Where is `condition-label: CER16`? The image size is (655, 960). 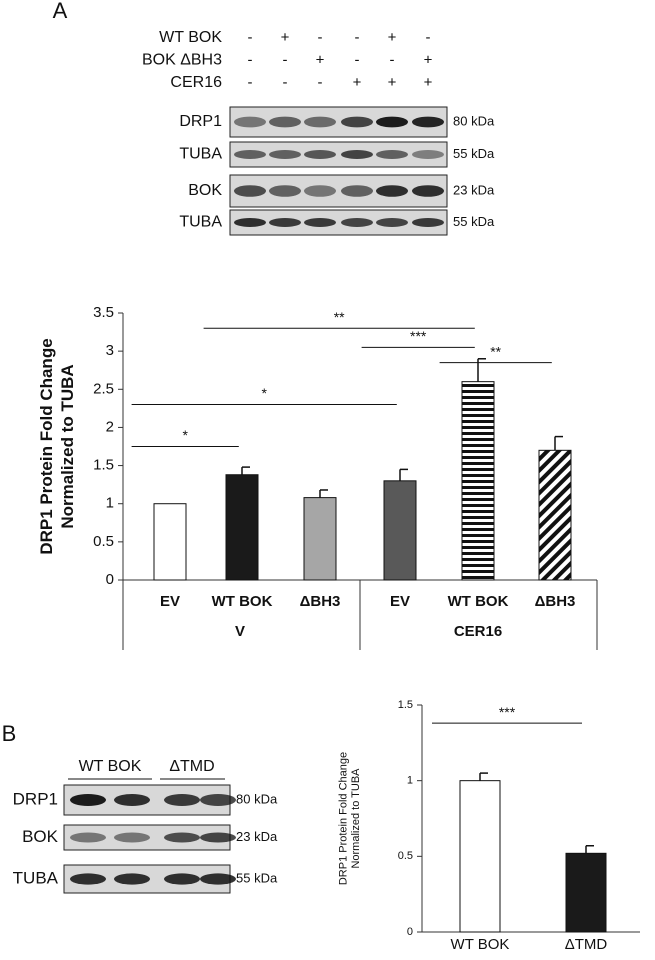
condition-label: CER16 is located at coordinates (196, 82).